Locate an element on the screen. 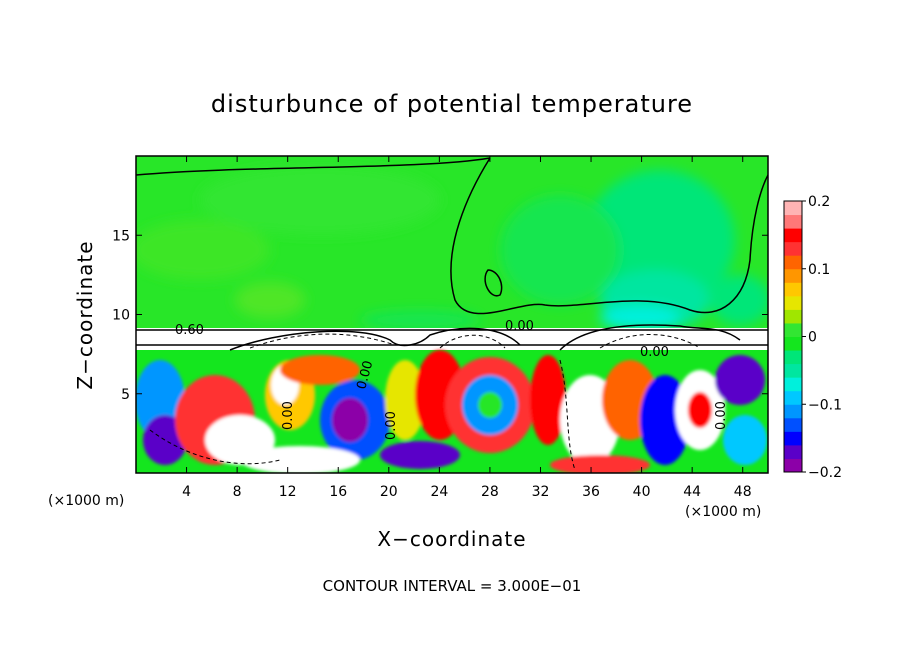 This screenshot has width=904, height=654. contour-interval-text: CONTOUR INTERVAL = 3.000E−01 is located at coordinates (452, 586).